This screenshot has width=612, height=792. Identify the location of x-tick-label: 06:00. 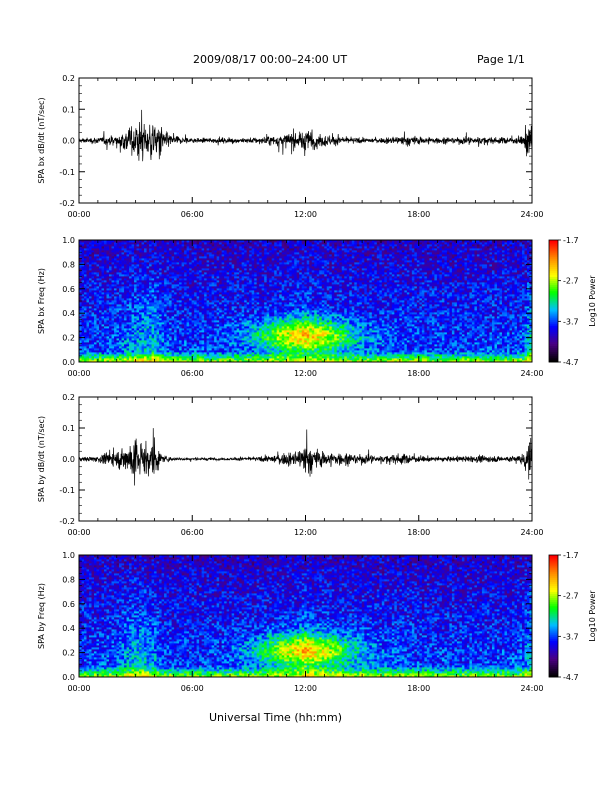
(192, 214).